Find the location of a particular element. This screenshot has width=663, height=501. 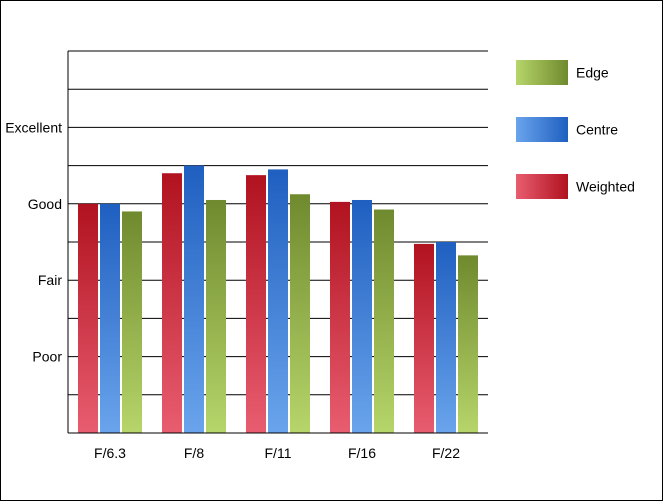

legend-label-weighted: Weighted is located at coordinates (605, 187).